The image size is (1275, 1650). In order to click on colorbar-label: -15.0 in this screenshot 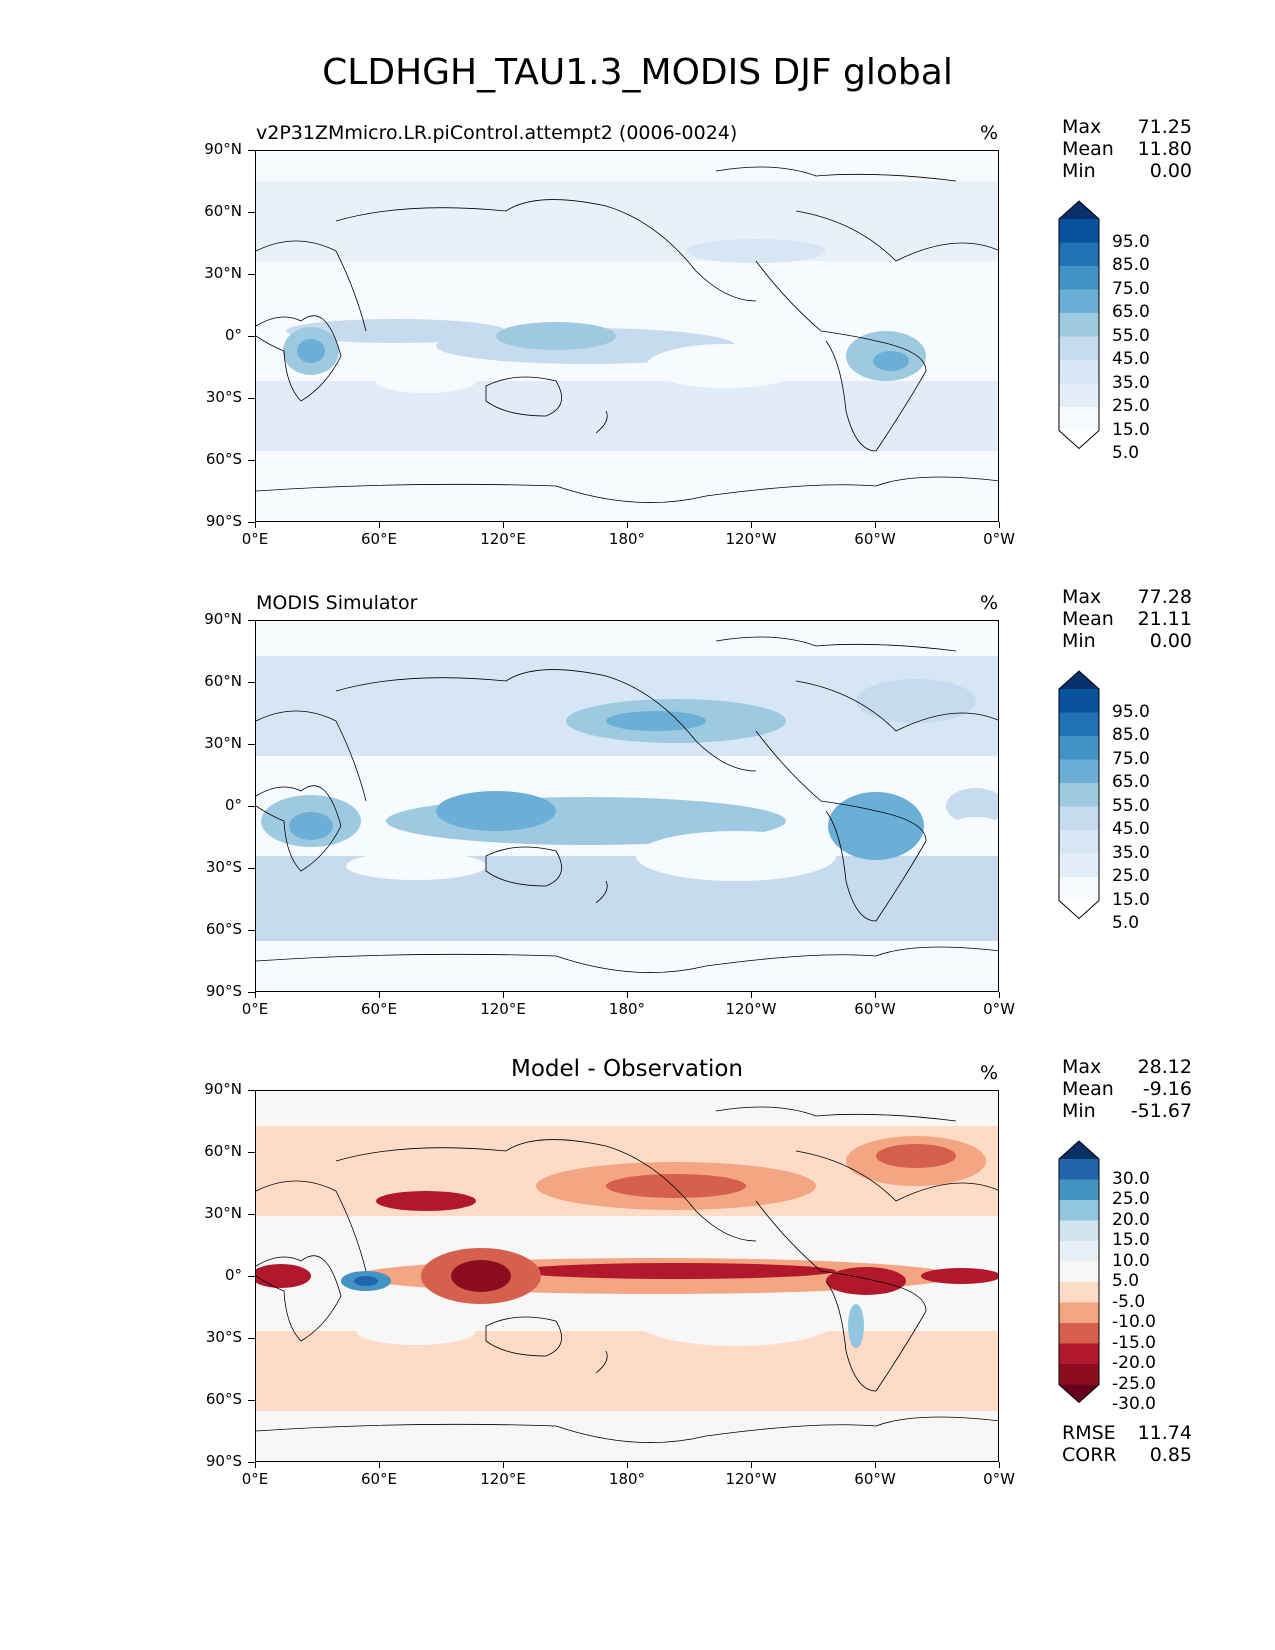, I will do `click(1134, 1342)`.